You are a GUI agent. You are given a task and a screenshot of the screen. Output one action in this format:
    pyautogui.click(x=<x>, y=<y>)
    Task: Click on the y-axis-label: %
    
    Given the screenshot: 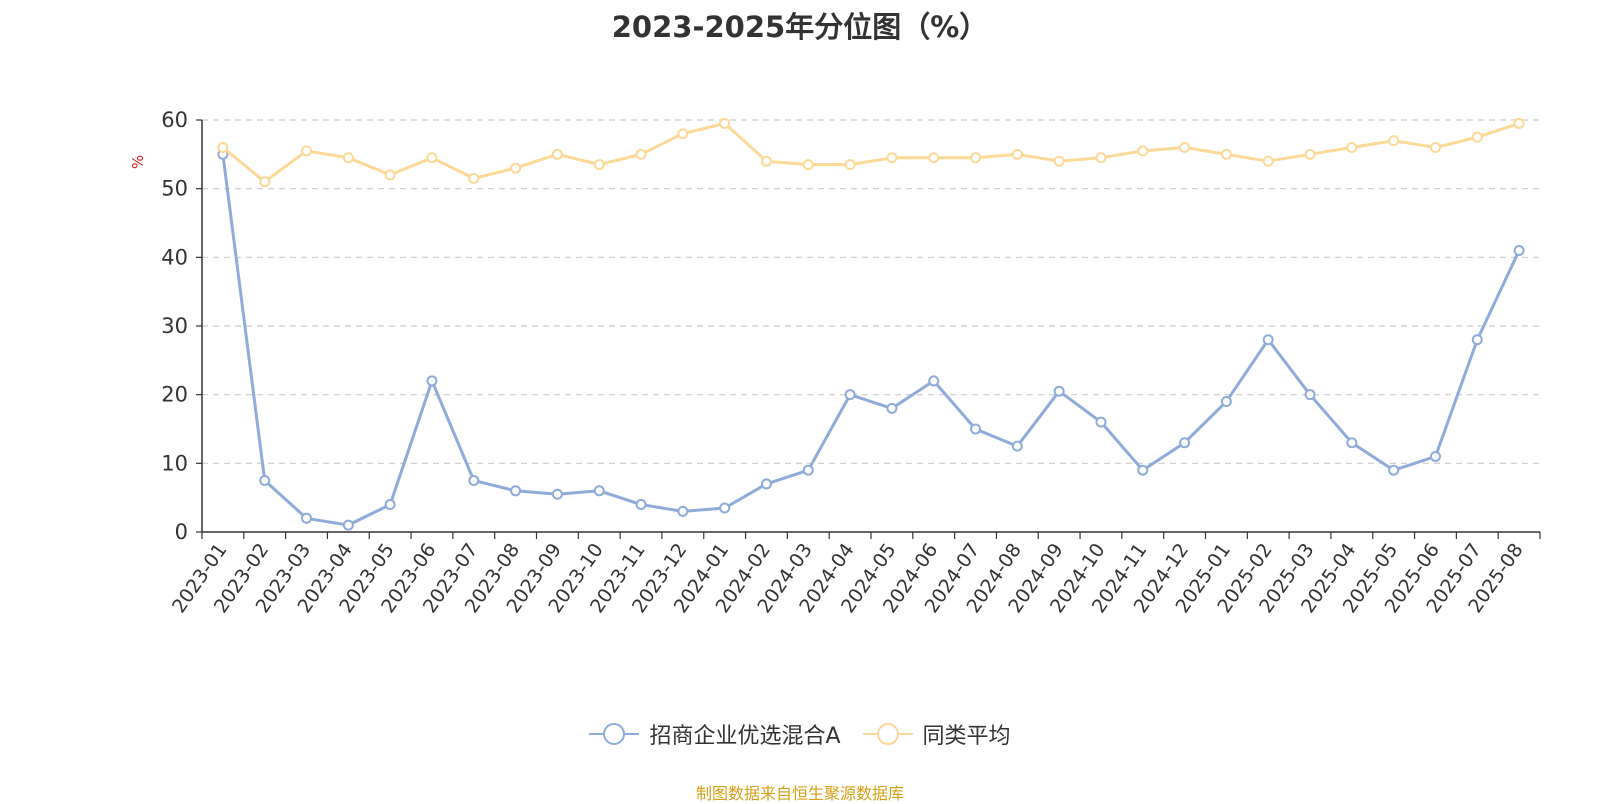 What is the action you would take?
    pyautogui.click(x=138, y=162)
    